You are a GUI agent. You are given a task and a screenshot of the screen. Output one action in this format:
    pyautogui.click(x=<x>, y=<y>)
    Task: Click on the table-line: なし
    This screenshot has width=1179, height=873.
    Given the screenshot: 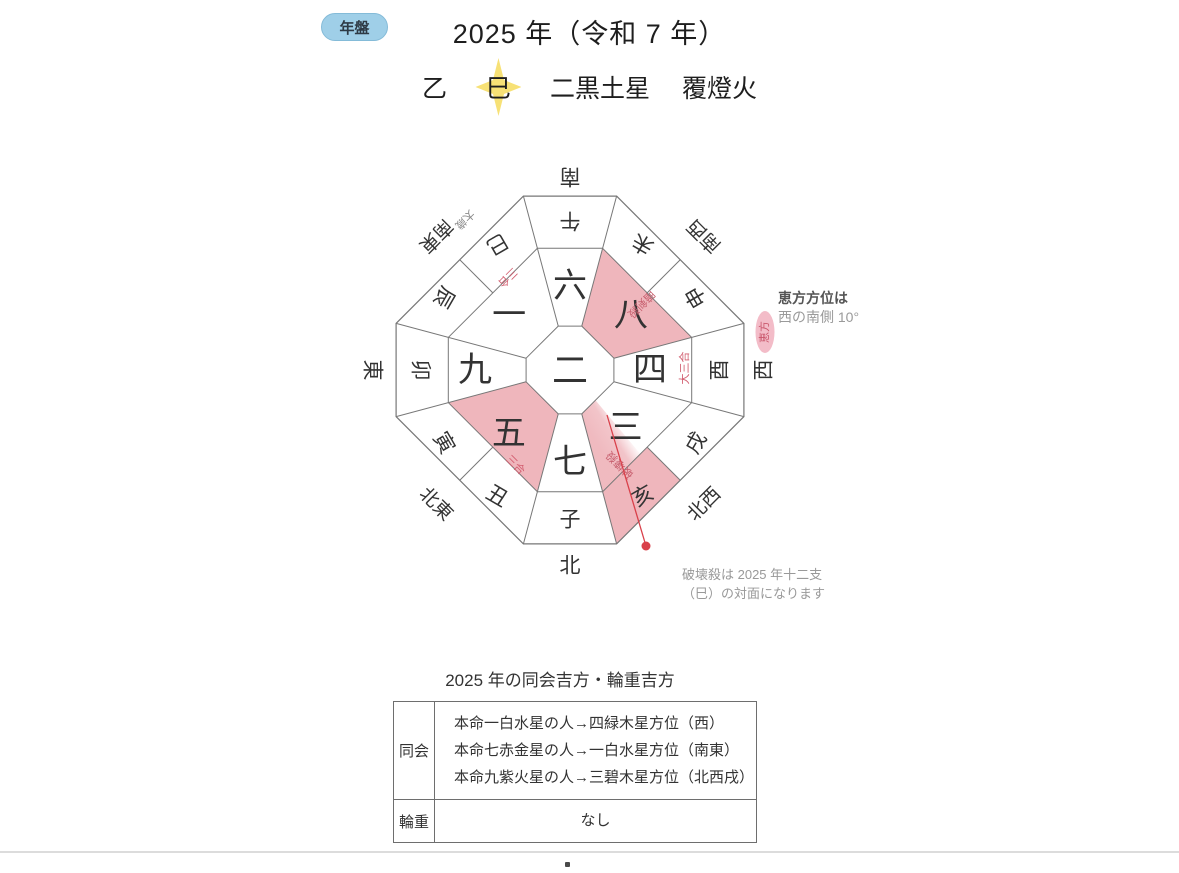 What is the action you would take?
    pyautogui.click(x=595, y=820)
    